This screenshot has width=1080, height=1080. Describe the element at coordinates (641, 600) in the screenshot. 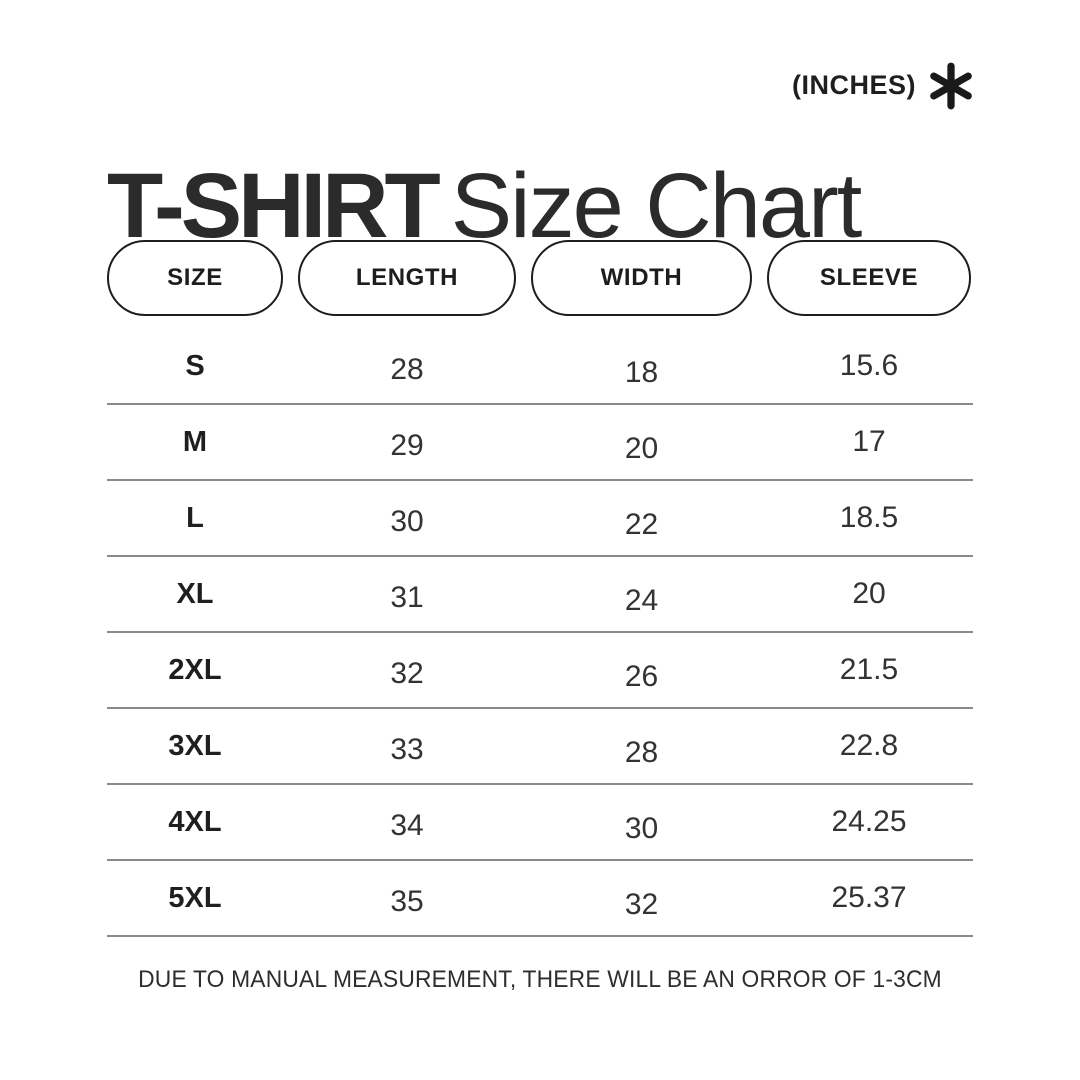

I see `width-value-text: 24` at that location.